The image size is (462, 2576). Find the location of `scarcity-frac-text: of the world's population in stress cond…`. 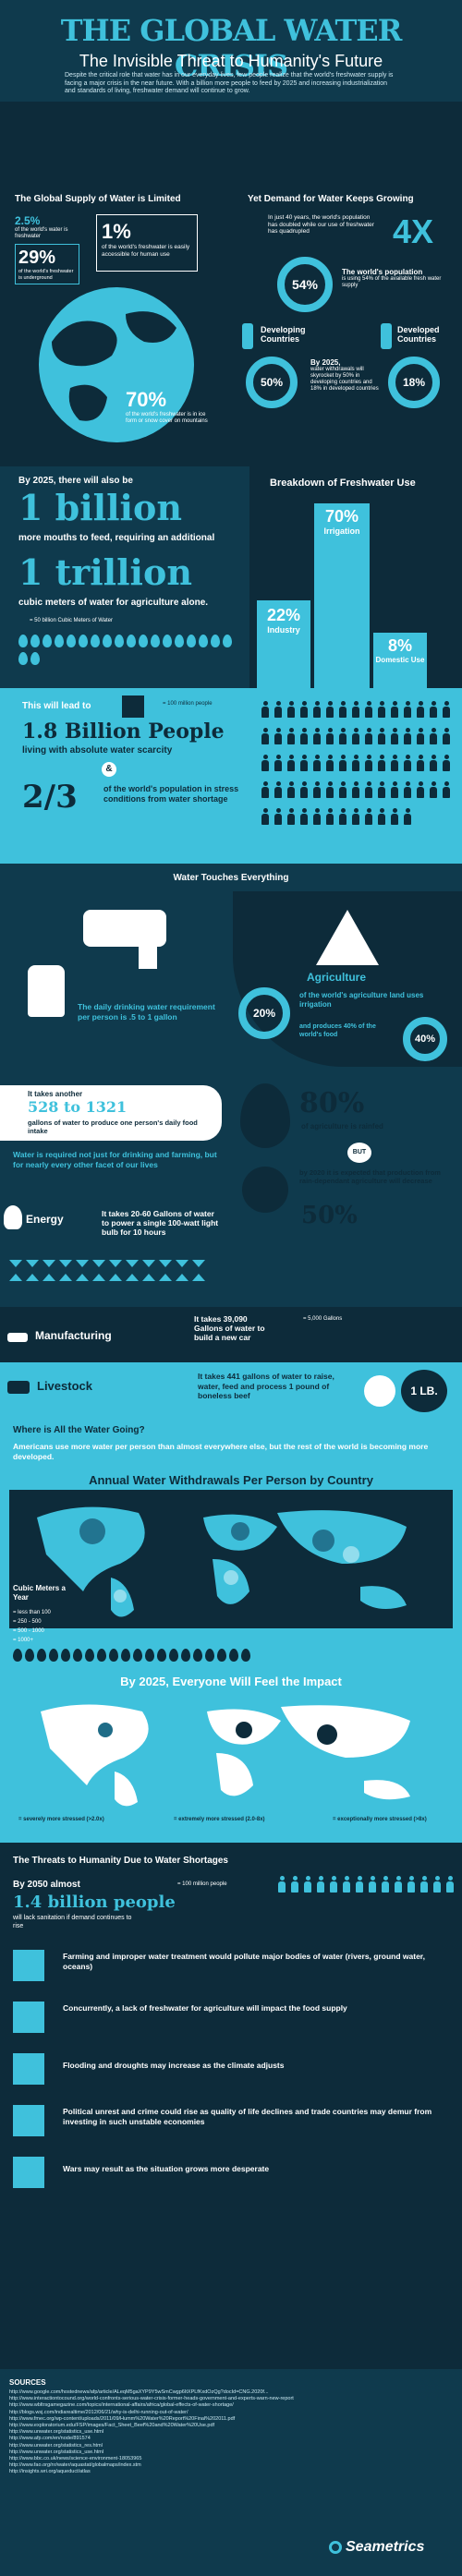

scarcity-frac-text: of the world's population in stress cond… is located at coordinates (171, 794).